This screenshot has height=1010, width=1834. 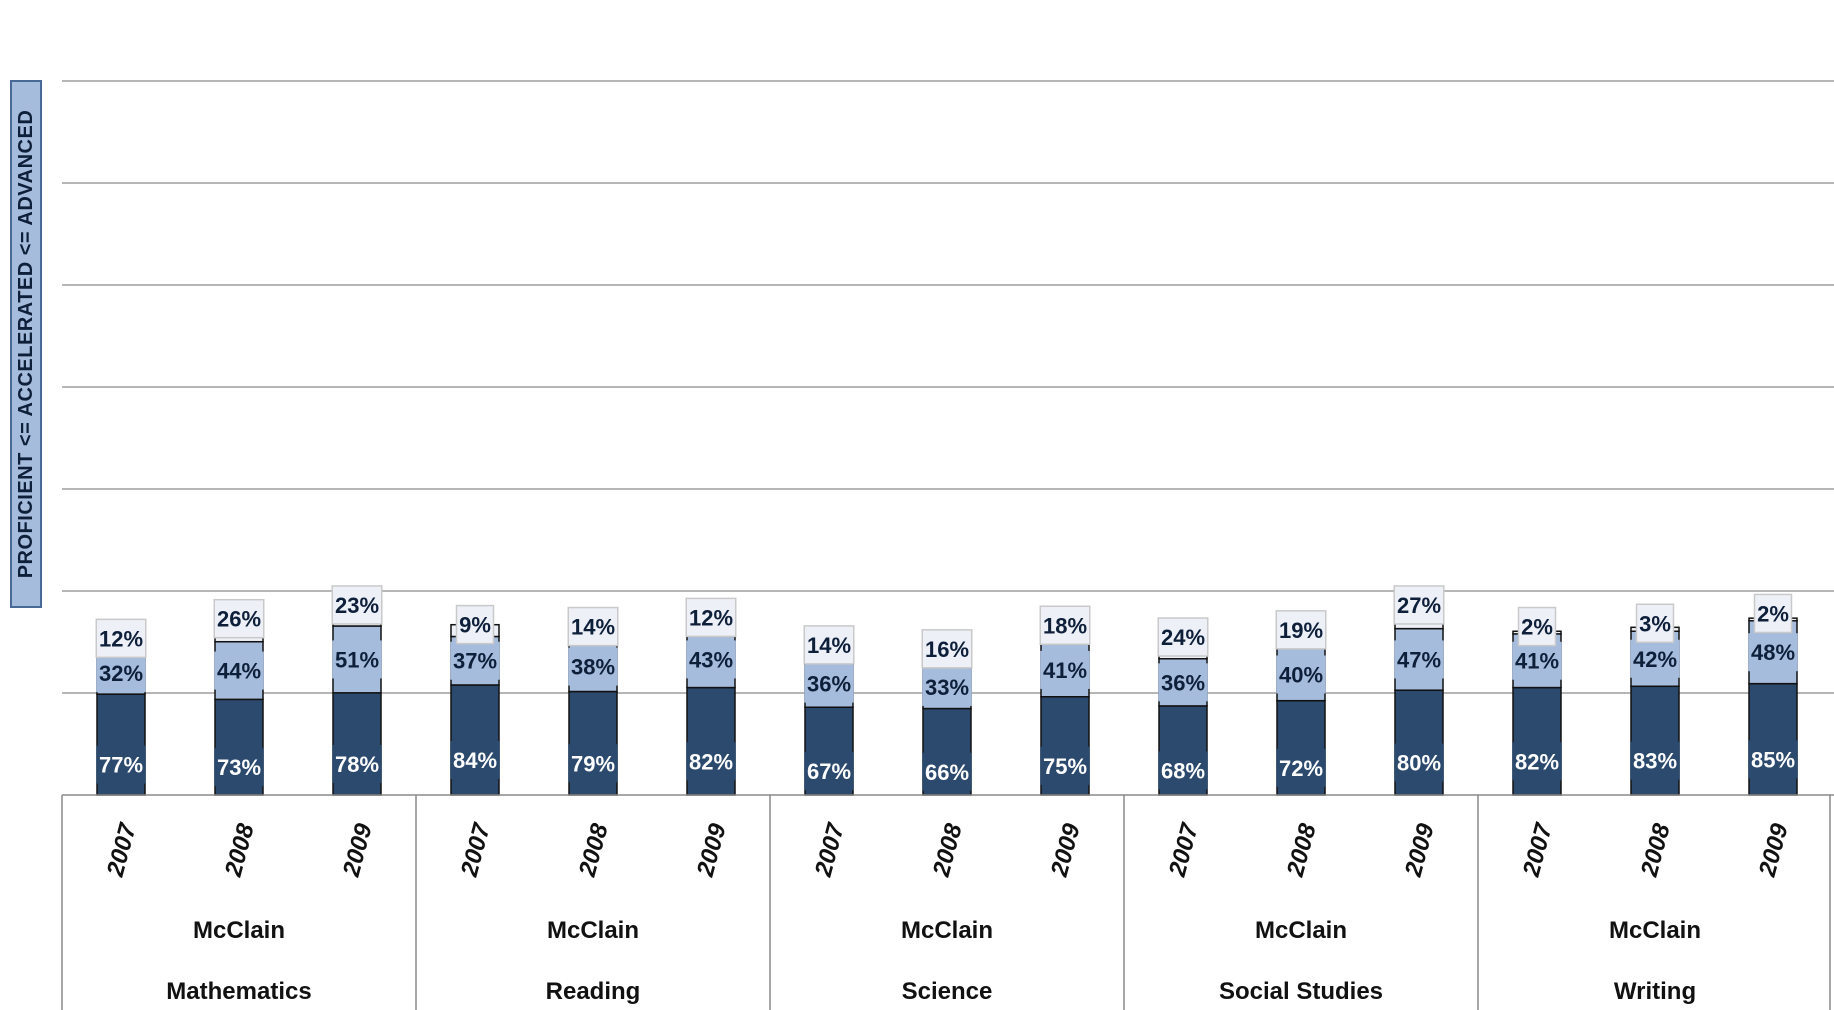 I want to click on data-label: 83%, so click(x=1655, y=761).